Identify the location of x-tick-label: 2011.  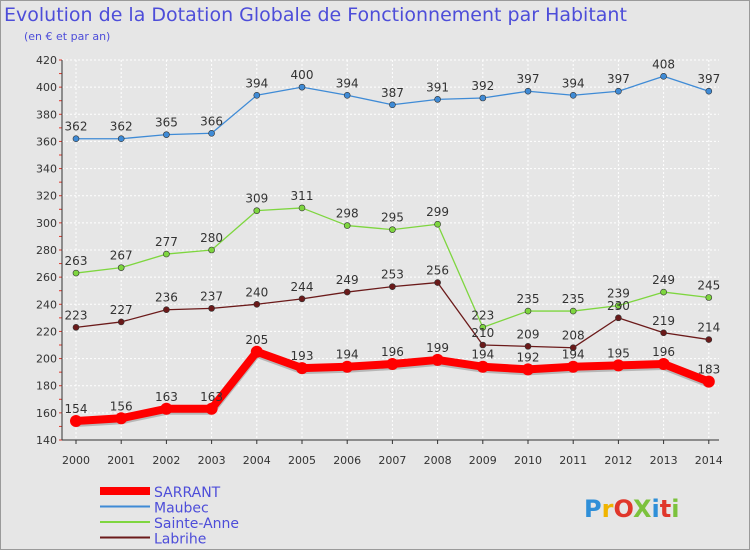
(573, 460).